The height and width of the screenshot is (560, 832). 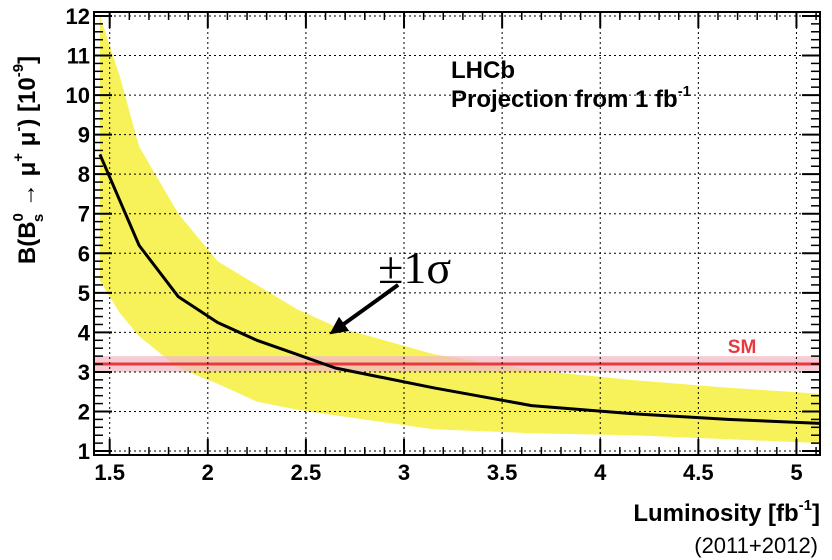 I want to click on y-axis-label-subs: s, so click(x=38, y=218).